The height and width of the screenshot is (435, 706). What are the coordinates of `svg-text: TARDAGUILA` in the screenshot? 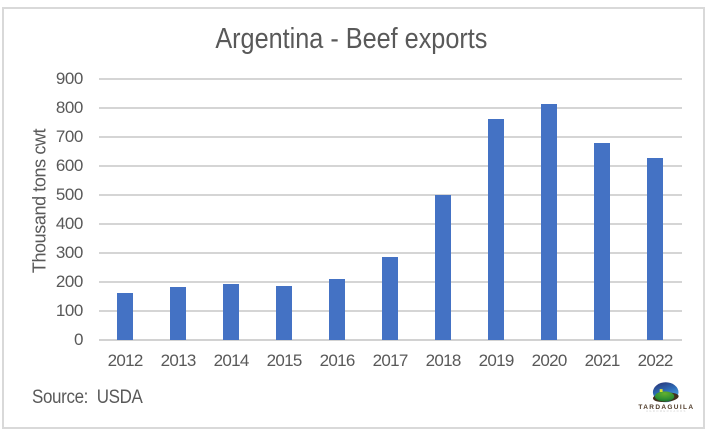 It's located at (666, 407).